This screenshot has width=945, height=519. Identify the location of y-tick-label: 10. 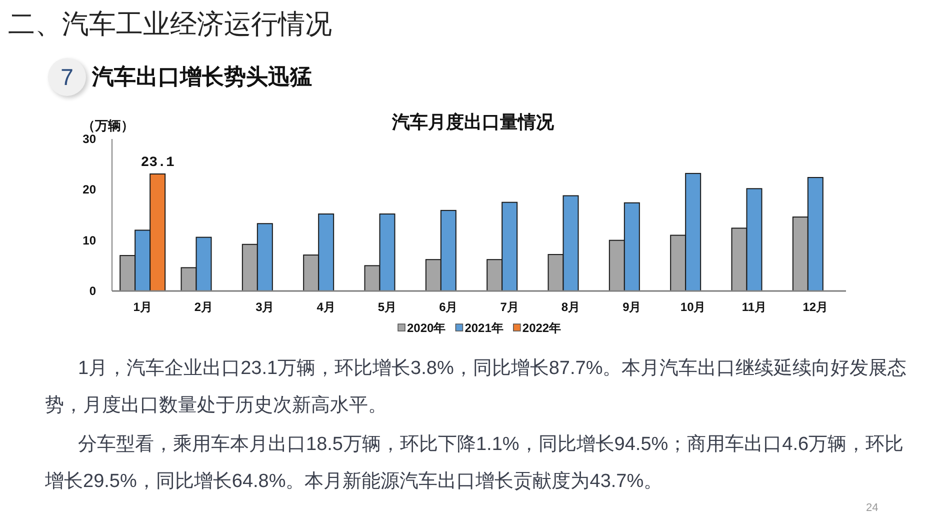
(89, 240).